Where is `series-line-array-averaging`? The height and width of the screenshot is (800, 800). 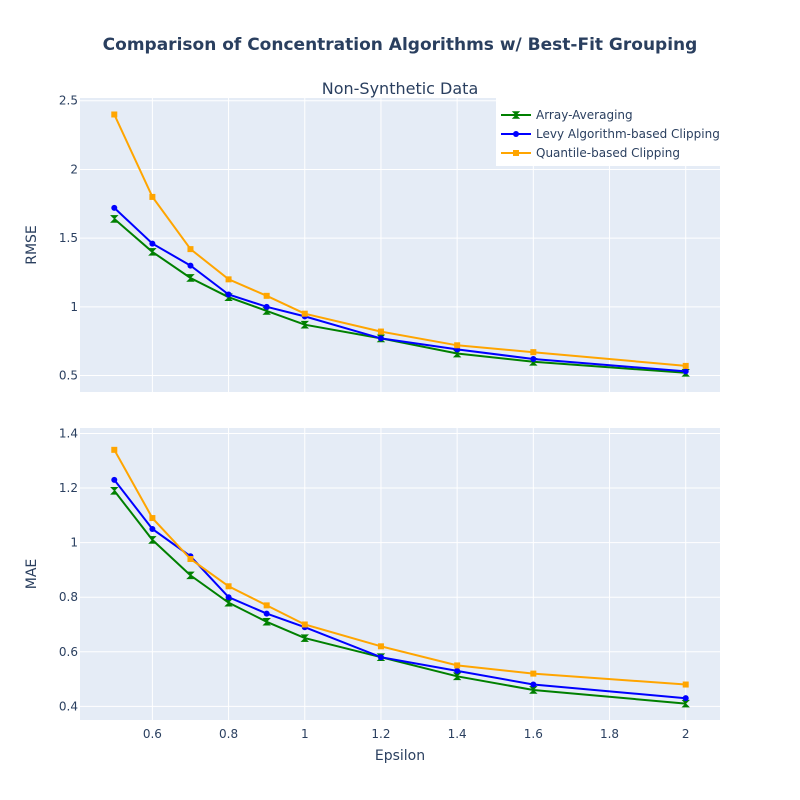 series-line-array-averaging is located at coordinates (399, 296).